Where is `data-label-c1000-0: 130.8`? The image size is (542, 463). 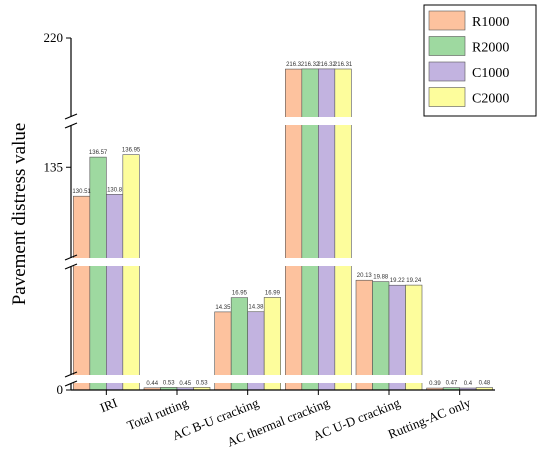
data-label-c1000-0: 130.8 is located at coordinates (115, 190).